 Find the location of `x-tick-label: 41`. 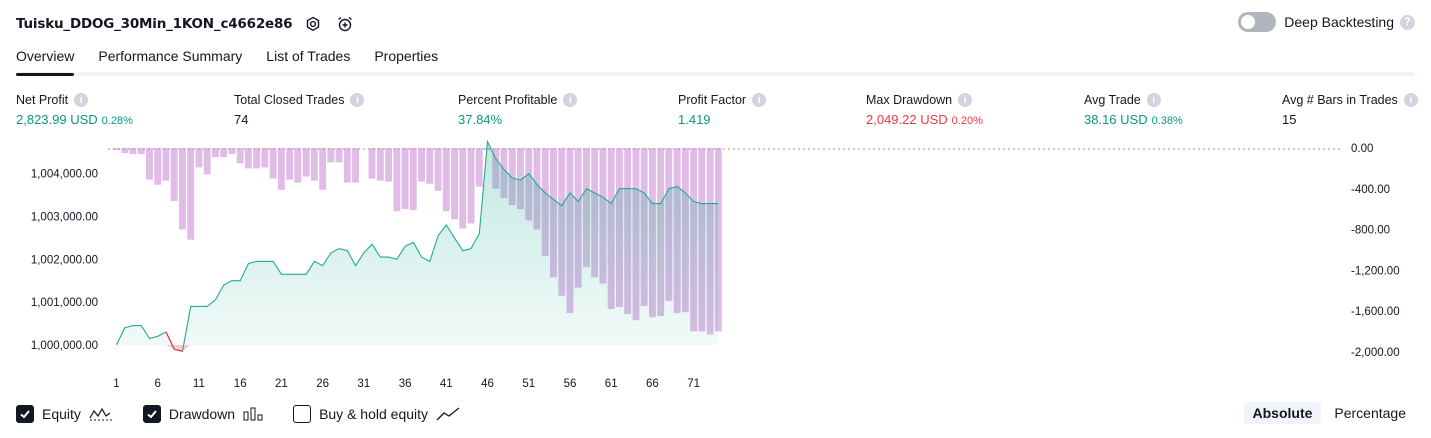

x-tick-label: 41 is located at coordinates (446, 384).